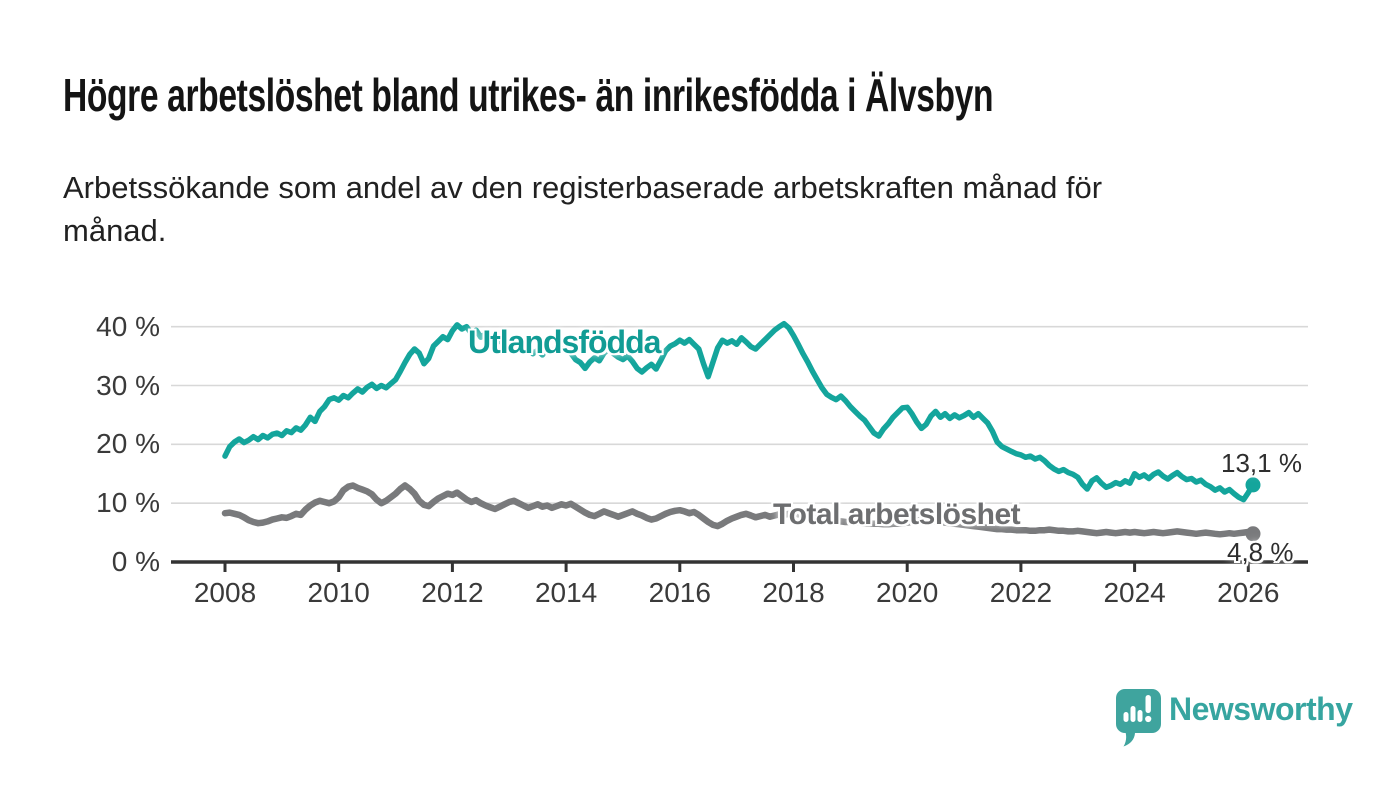 This screenshot has width=1400, height=794. What do you see at coordinates (128, 503) in the screenshot?
I see `y-axis-label-10: 10 %` at bounding box center [128, 503].